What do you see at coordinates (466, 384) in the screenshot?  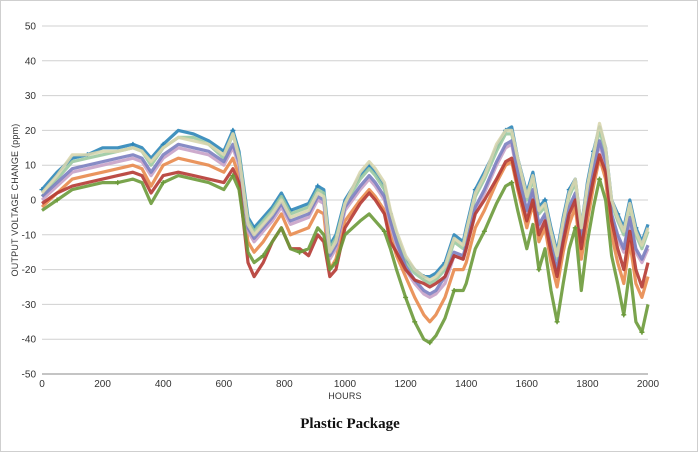 I see `x-tick-label: 1400` at bounding box center [466, 384].